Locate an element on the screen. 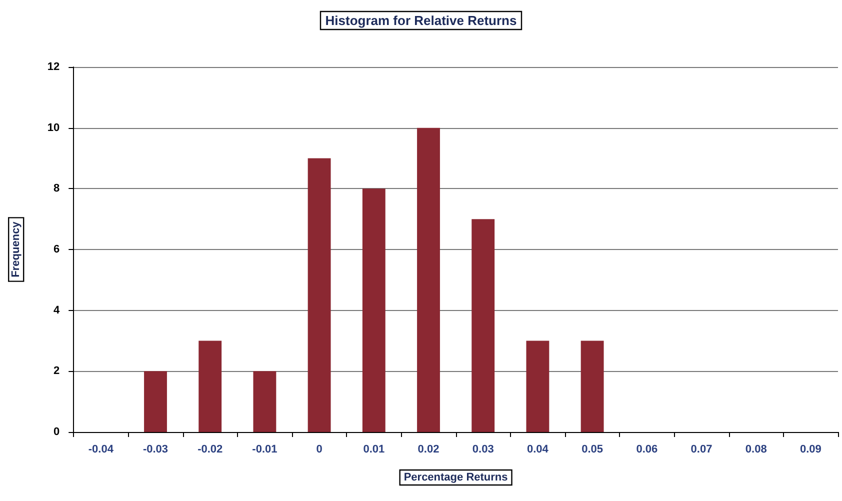  x-tick-label: 0.01 is located at coordinates (374, 450).